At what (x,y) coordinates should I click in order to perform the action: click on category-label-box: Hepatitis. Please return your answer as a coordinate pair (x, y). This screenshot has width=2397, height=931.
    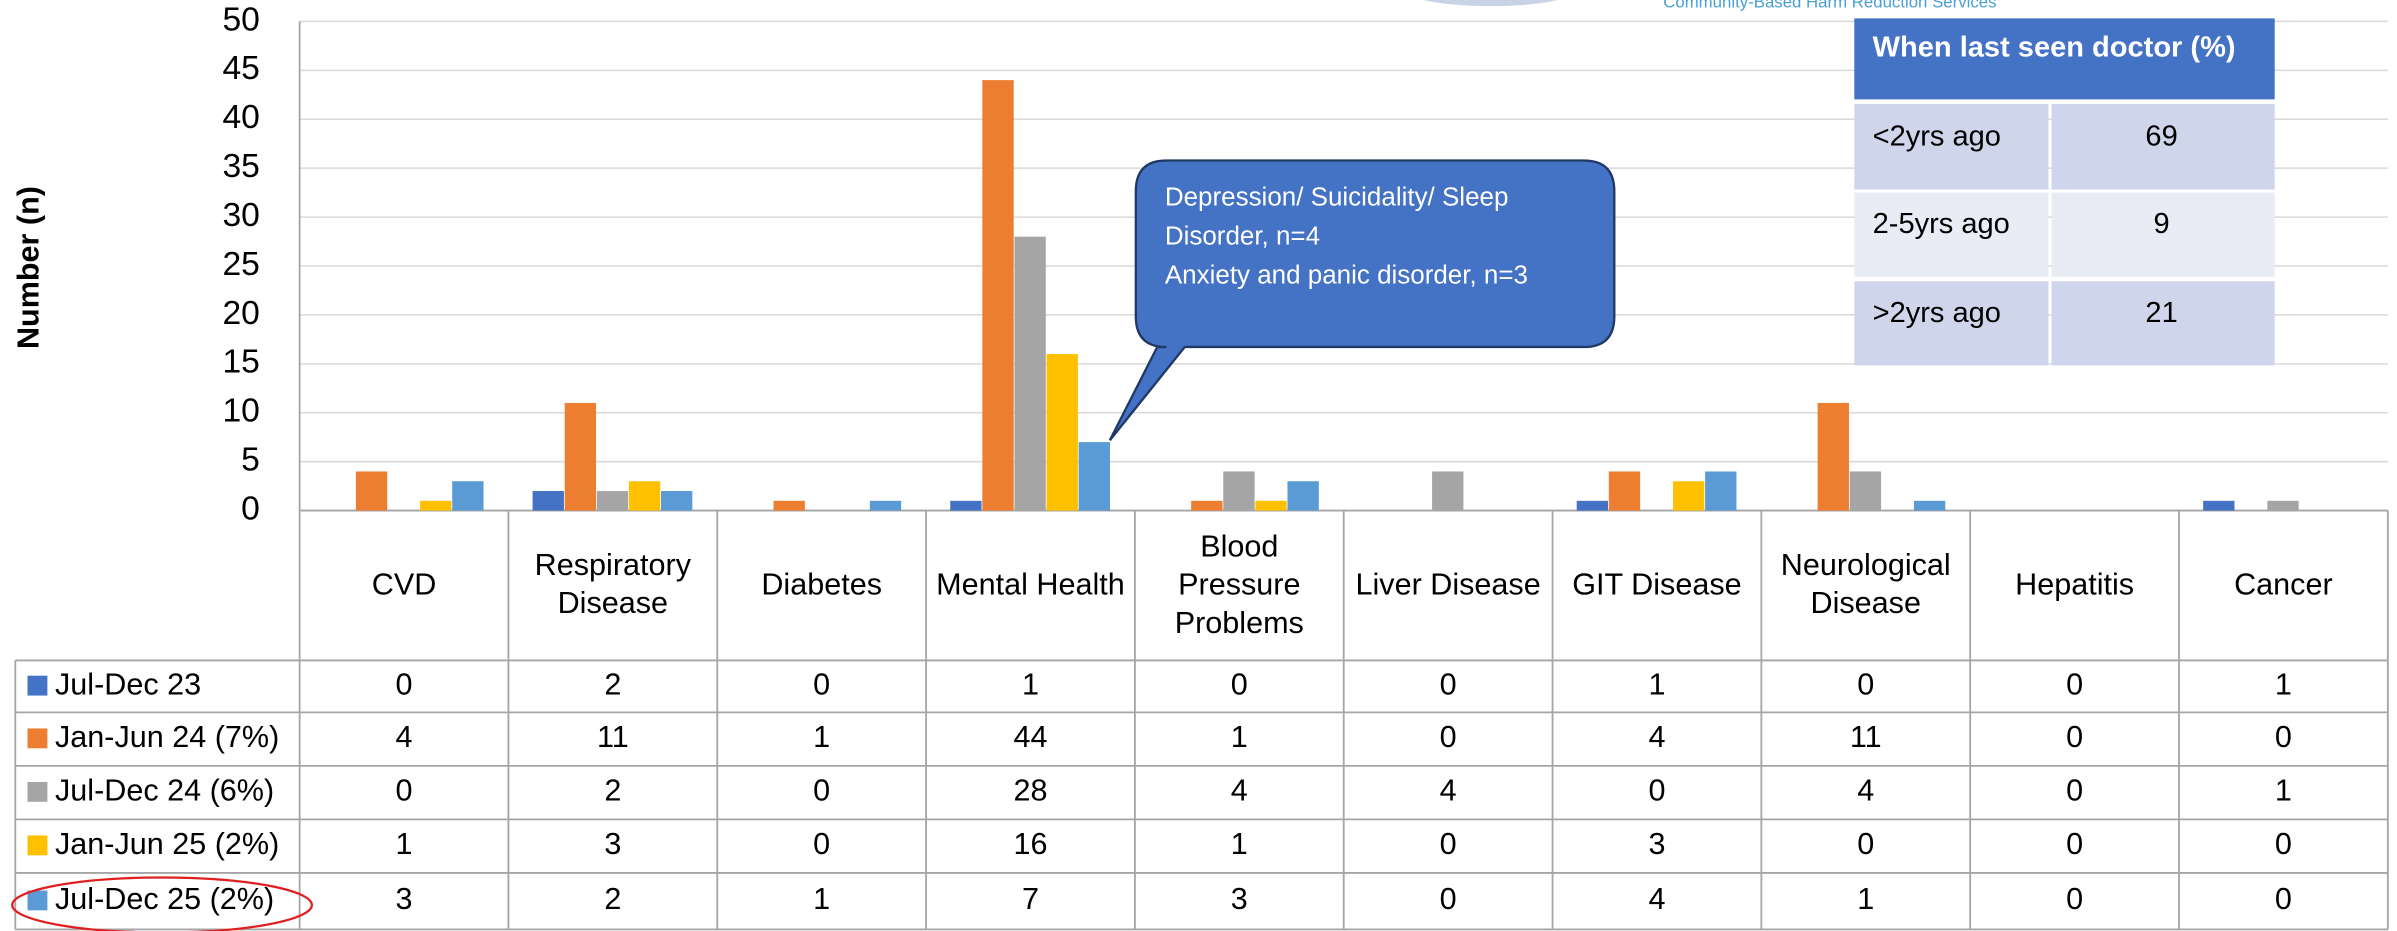
    Looking at the image, I should click on (2075, 584).